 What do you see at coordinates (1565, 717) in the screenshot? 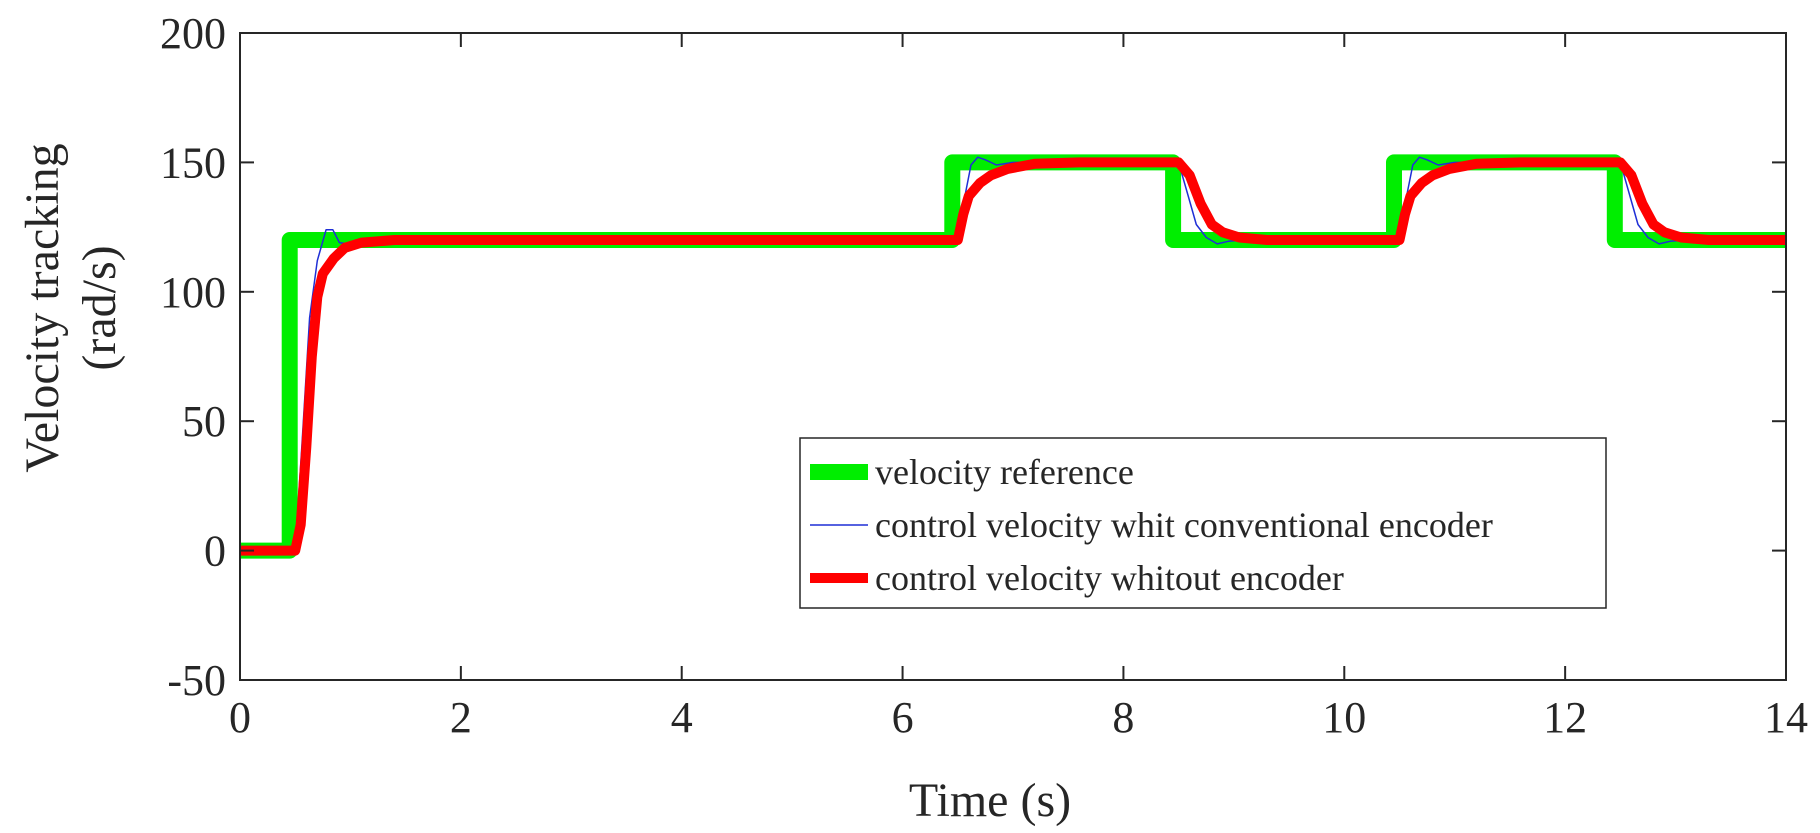
I see `x-tick-label: 12` at bounding box center [1565, 717].